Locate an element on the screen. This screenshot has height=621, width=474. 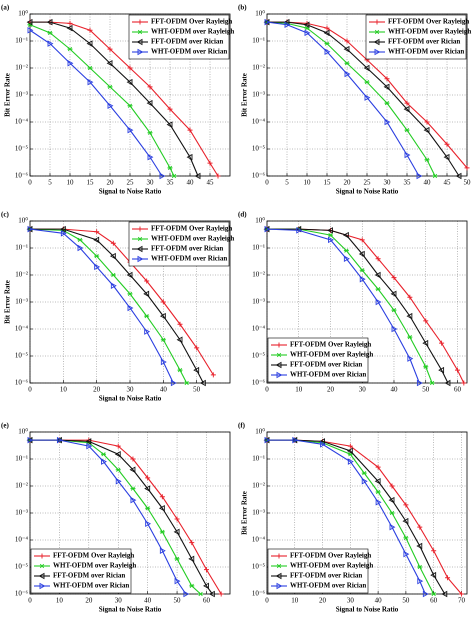
plot-frame is located at coordinates (130, 513).